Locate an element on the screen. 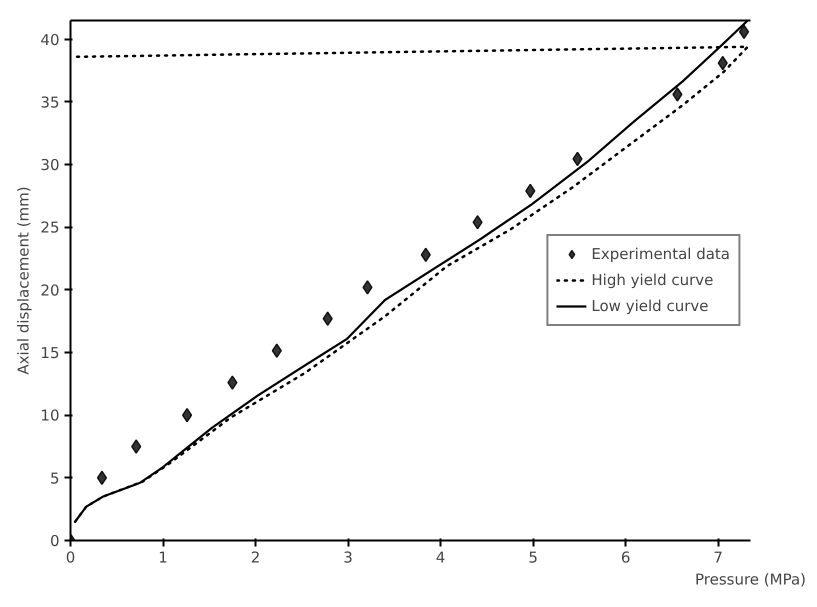  y-tick-label: 10 is located at coordinates (50, 415).